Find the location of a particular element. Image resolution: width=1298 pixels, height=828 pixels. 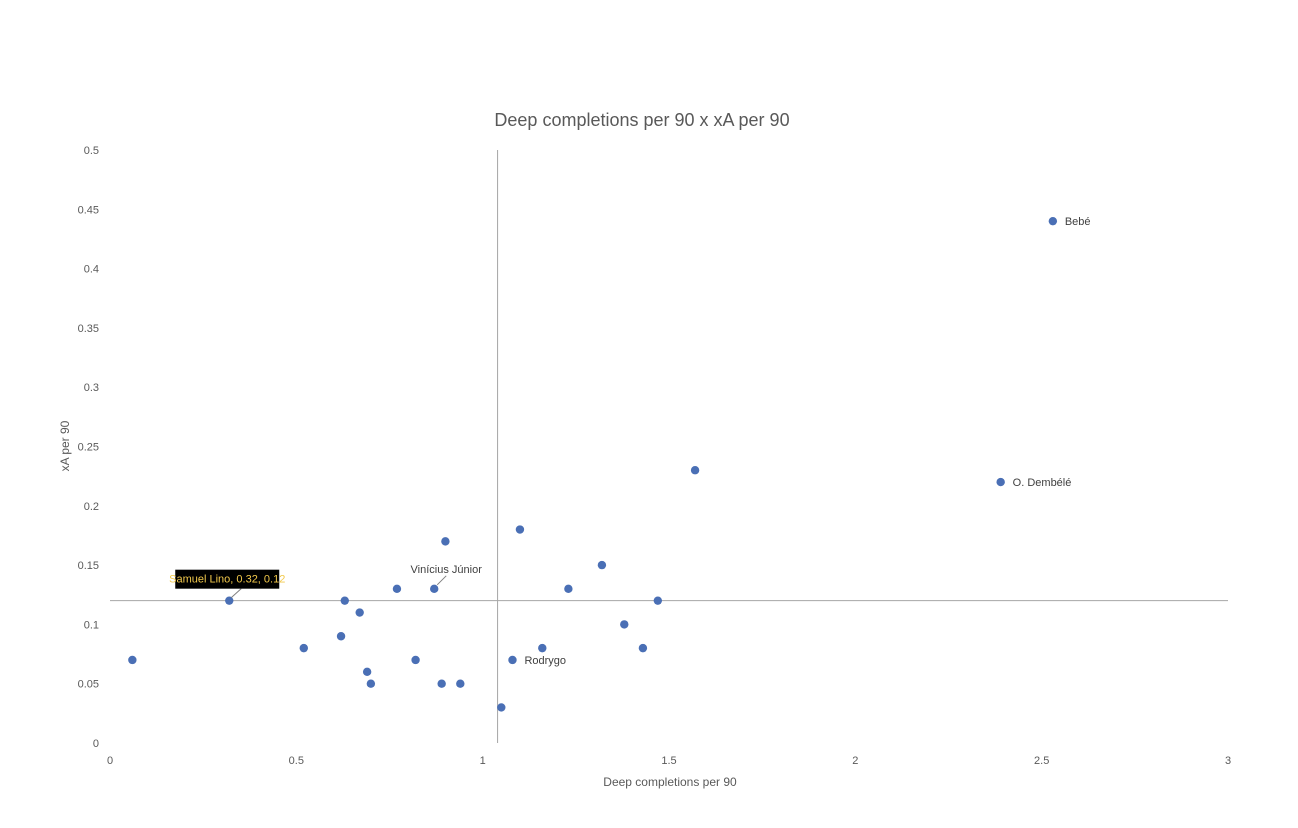

x-tick-label: 2 is located at coordinates (855, 761).